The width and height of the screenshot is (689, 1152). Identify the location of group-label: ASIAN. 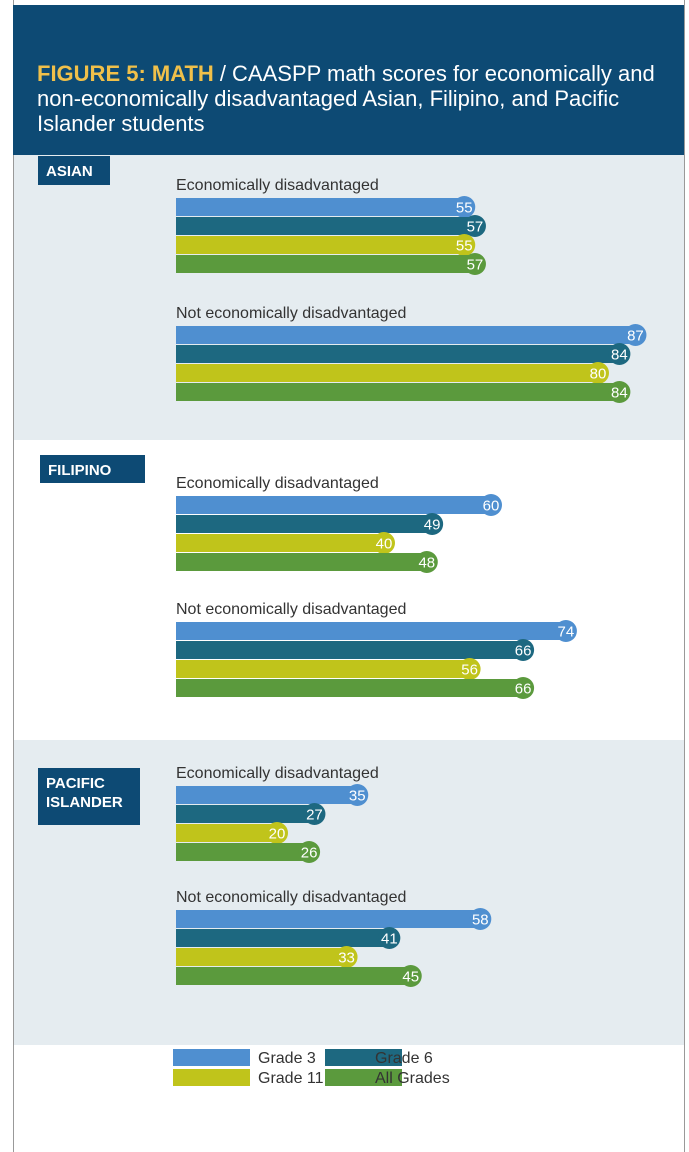
(69, 171).